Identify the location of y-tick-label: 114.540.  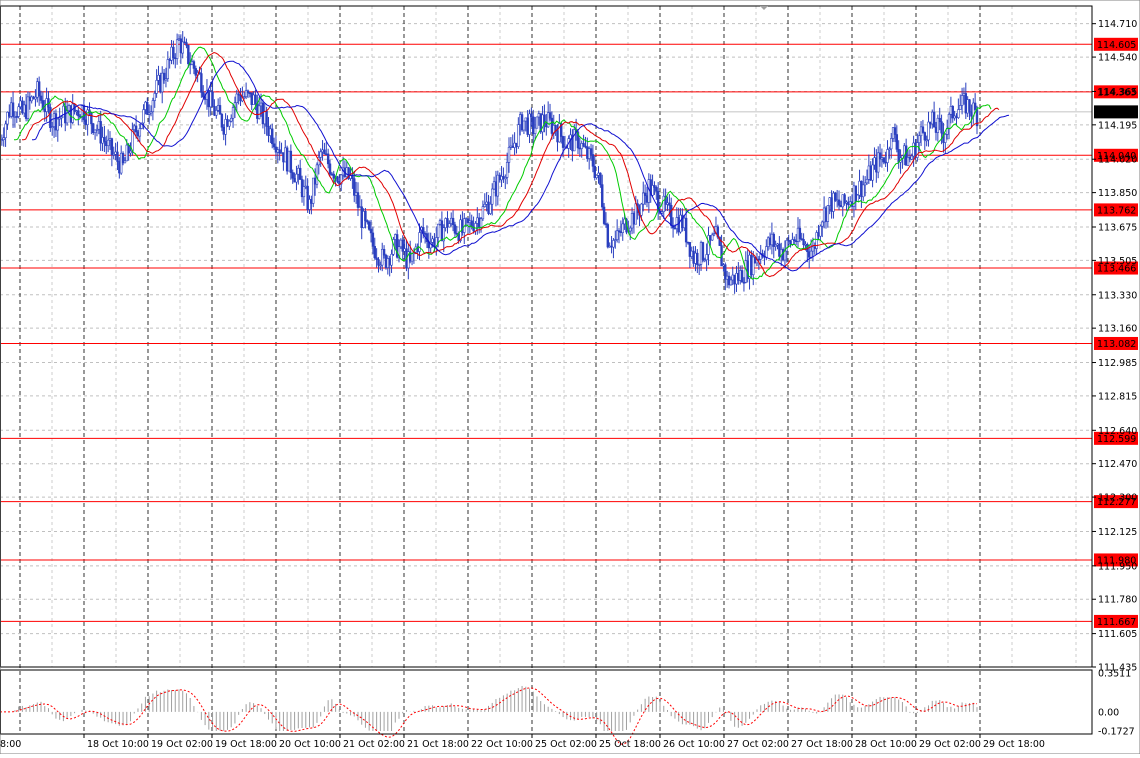
(1117, 58).